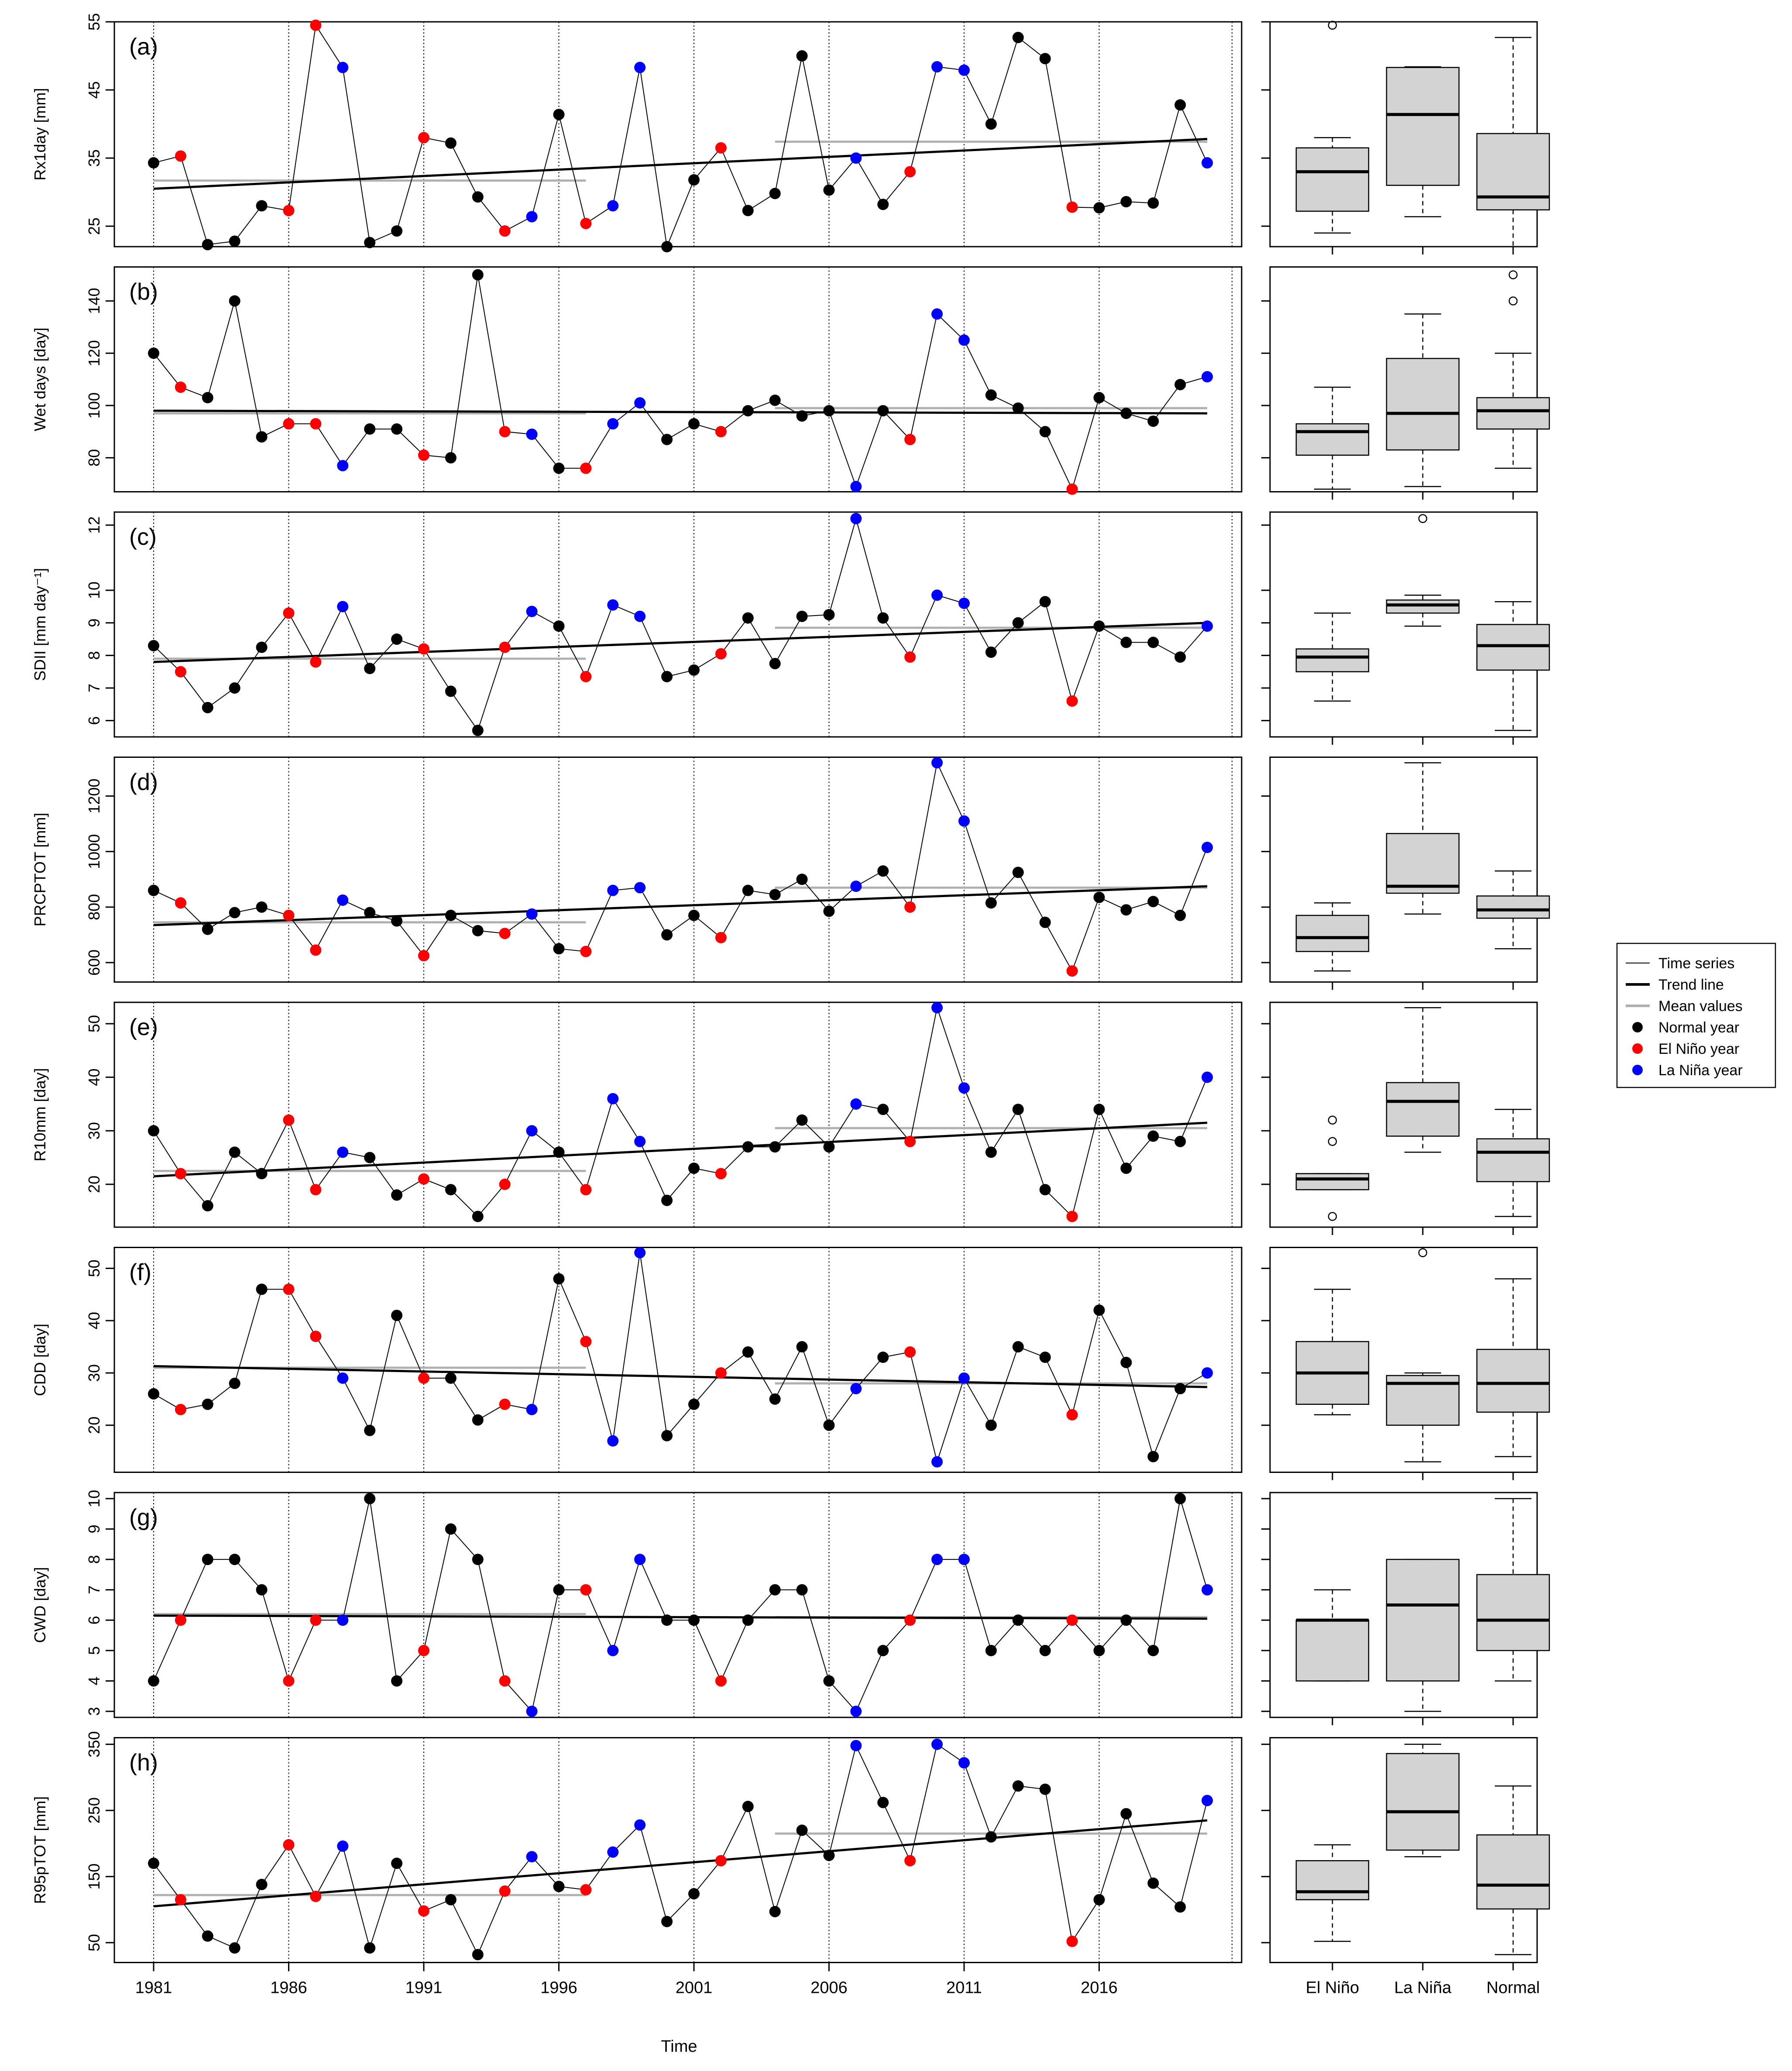  I want to click on y-tick-label: 1000, so click(94, 851).